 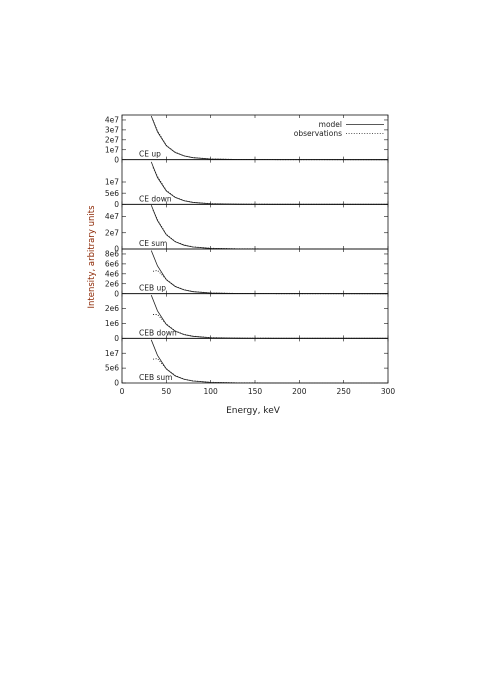 I want to click on y-tick-label: 3e7, so click(x=112, y=129).